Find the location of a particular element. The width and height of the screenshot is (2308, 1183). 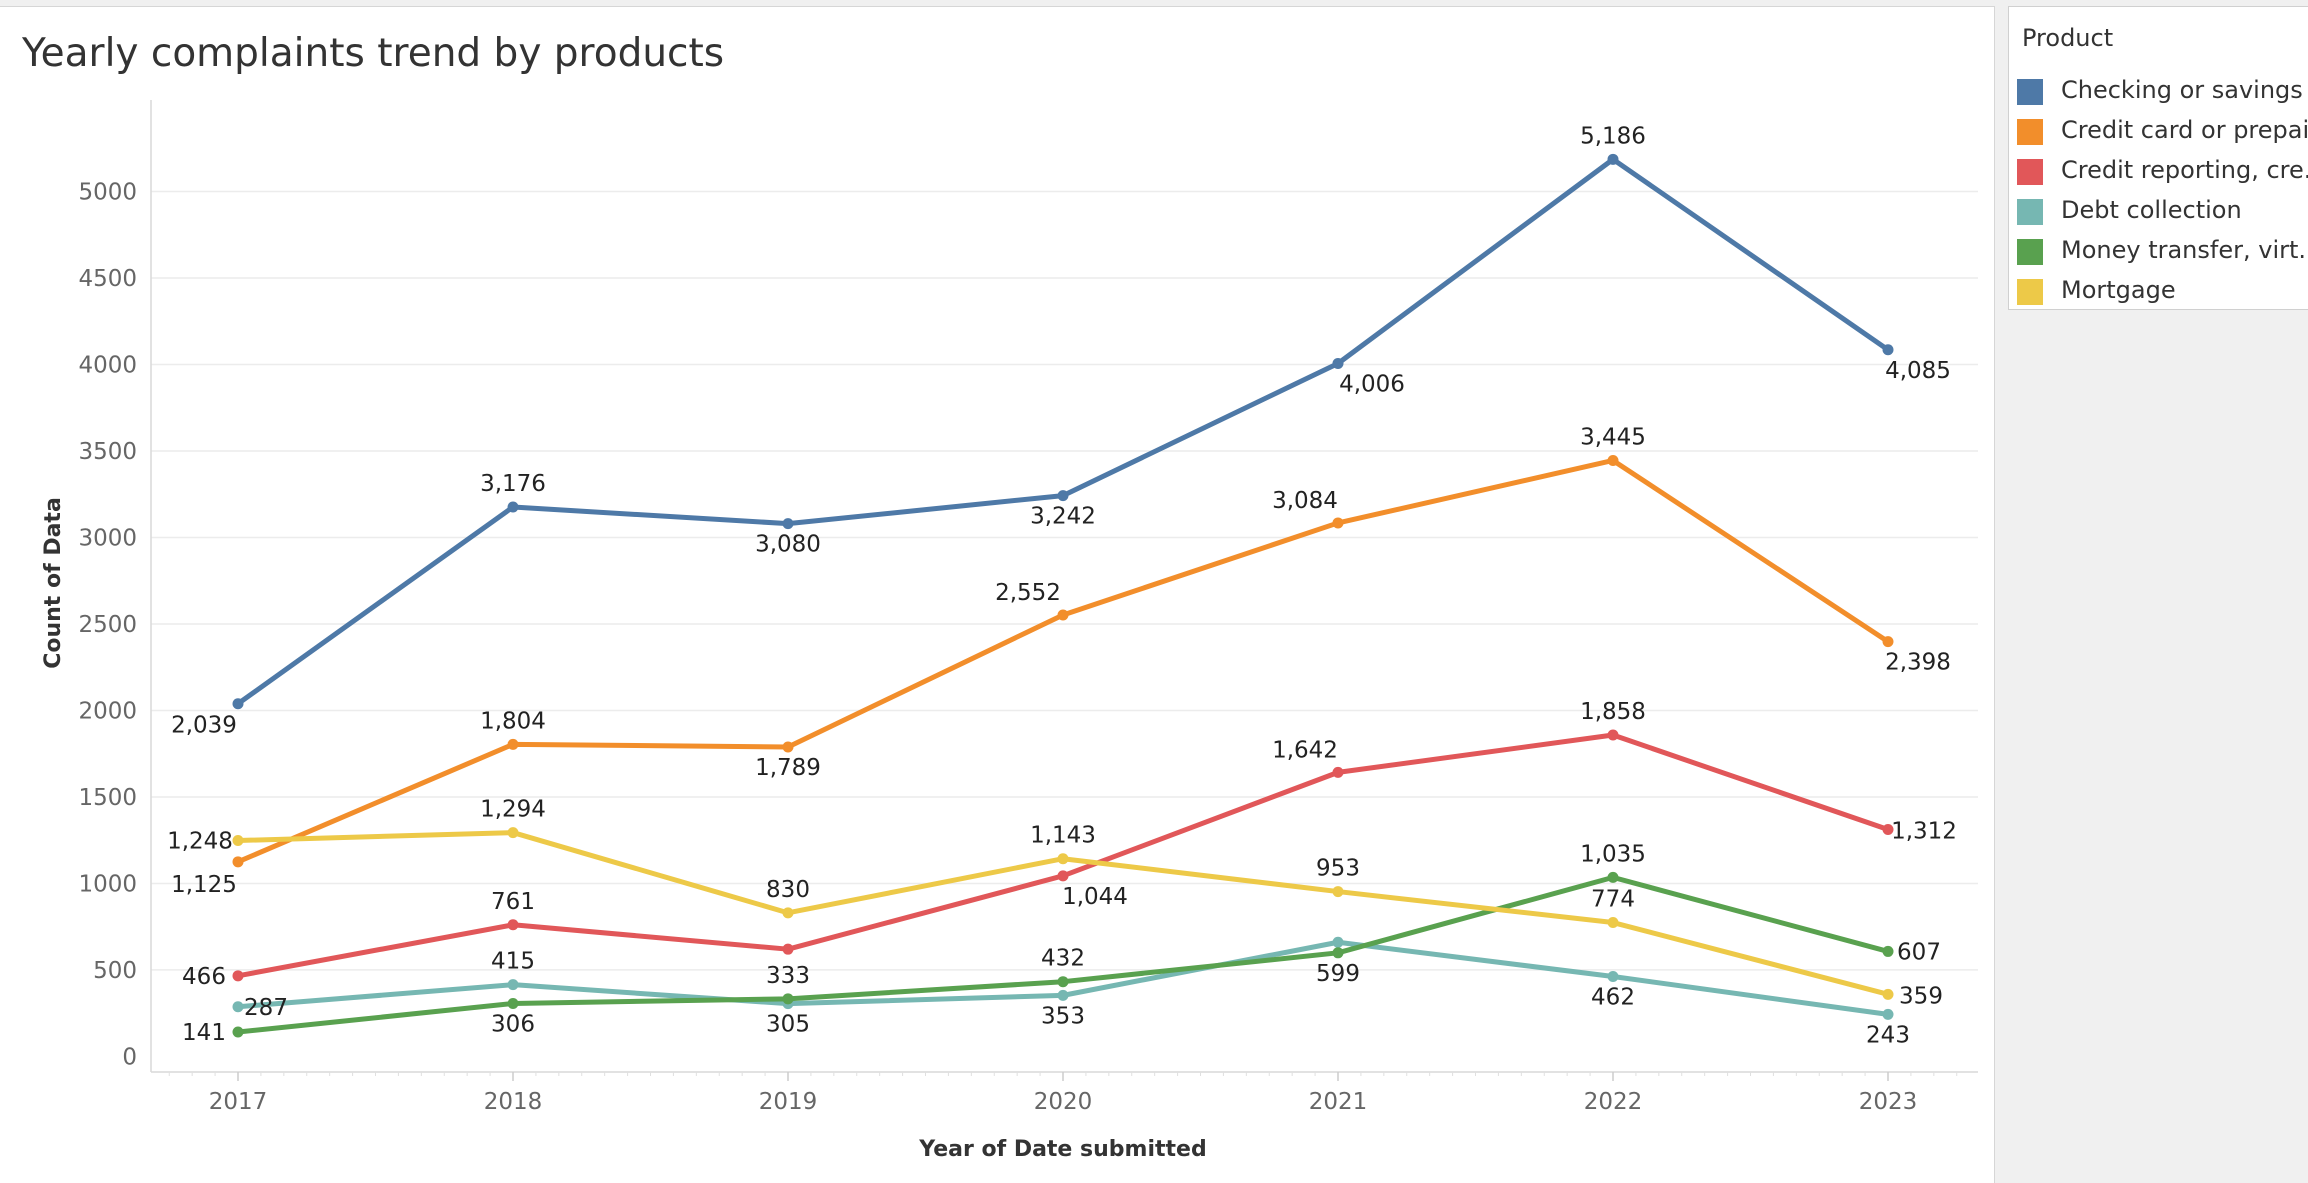

data-label: 466 is located at coordinates (204, 977).